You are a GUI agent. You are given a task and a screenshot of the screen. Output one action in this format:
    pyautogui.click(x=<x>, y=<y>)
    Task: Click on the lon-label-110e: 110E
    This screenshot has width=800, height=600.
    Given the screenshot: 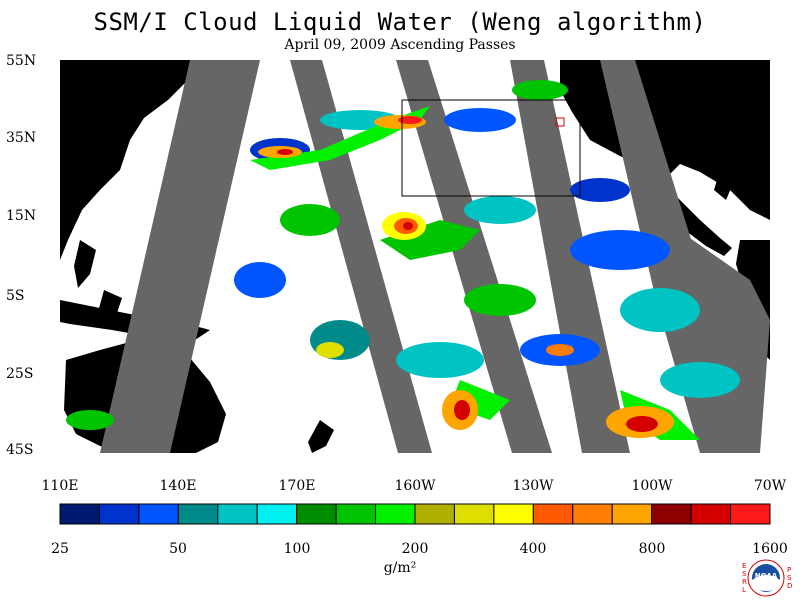 What is the action you would take?
    pyautogui.click(x=60, y=486)
    